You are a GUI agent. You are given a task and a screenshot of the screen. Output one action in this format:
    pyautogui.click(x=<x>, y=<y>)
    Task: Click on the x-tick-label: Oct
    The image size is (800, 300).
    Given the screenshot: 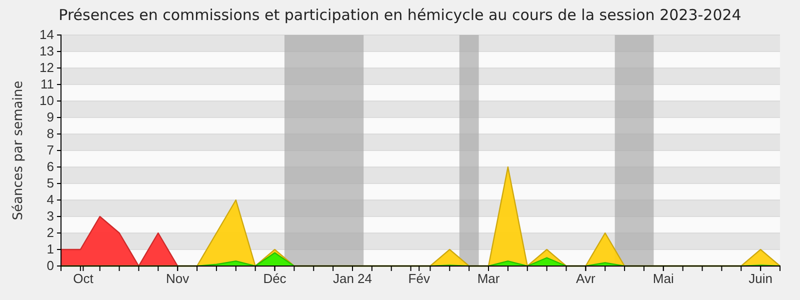 What is the action you would take?
    pyautogui.click(x=83, y=278)
    